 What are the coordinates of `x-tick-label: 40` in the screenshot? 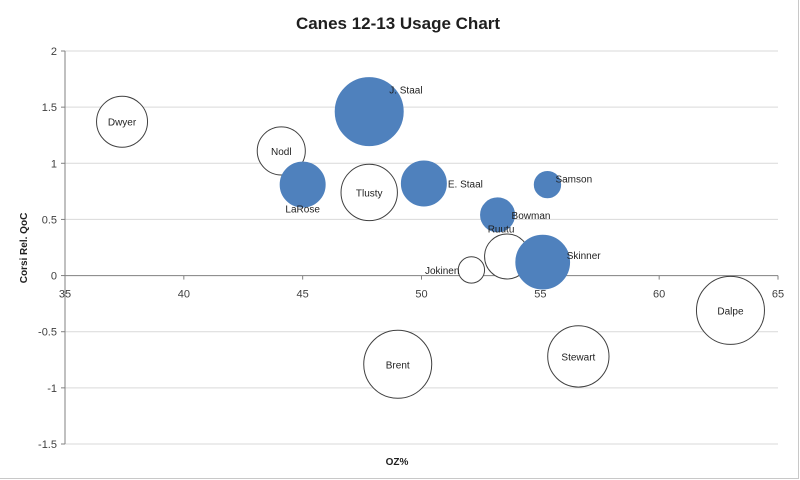 It's located at (184, 295).